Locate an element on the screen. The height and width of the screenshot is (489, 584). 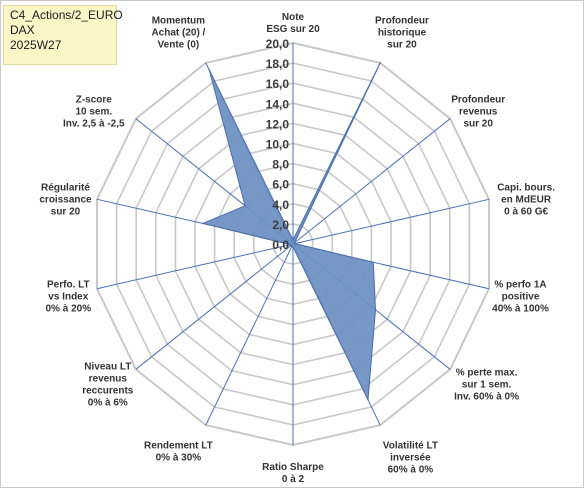
axis-label-6-line-0: Volatilité LT is located at coordinates (410, 445).